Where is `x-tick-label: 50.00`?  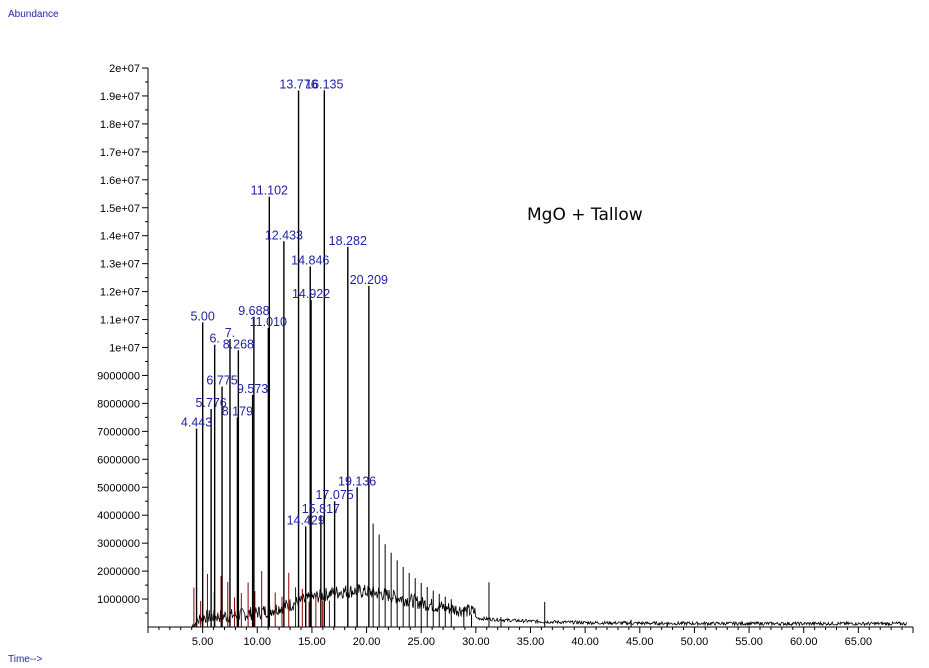 x-tick-label: 50.00 is located at coordinates (695, 642).